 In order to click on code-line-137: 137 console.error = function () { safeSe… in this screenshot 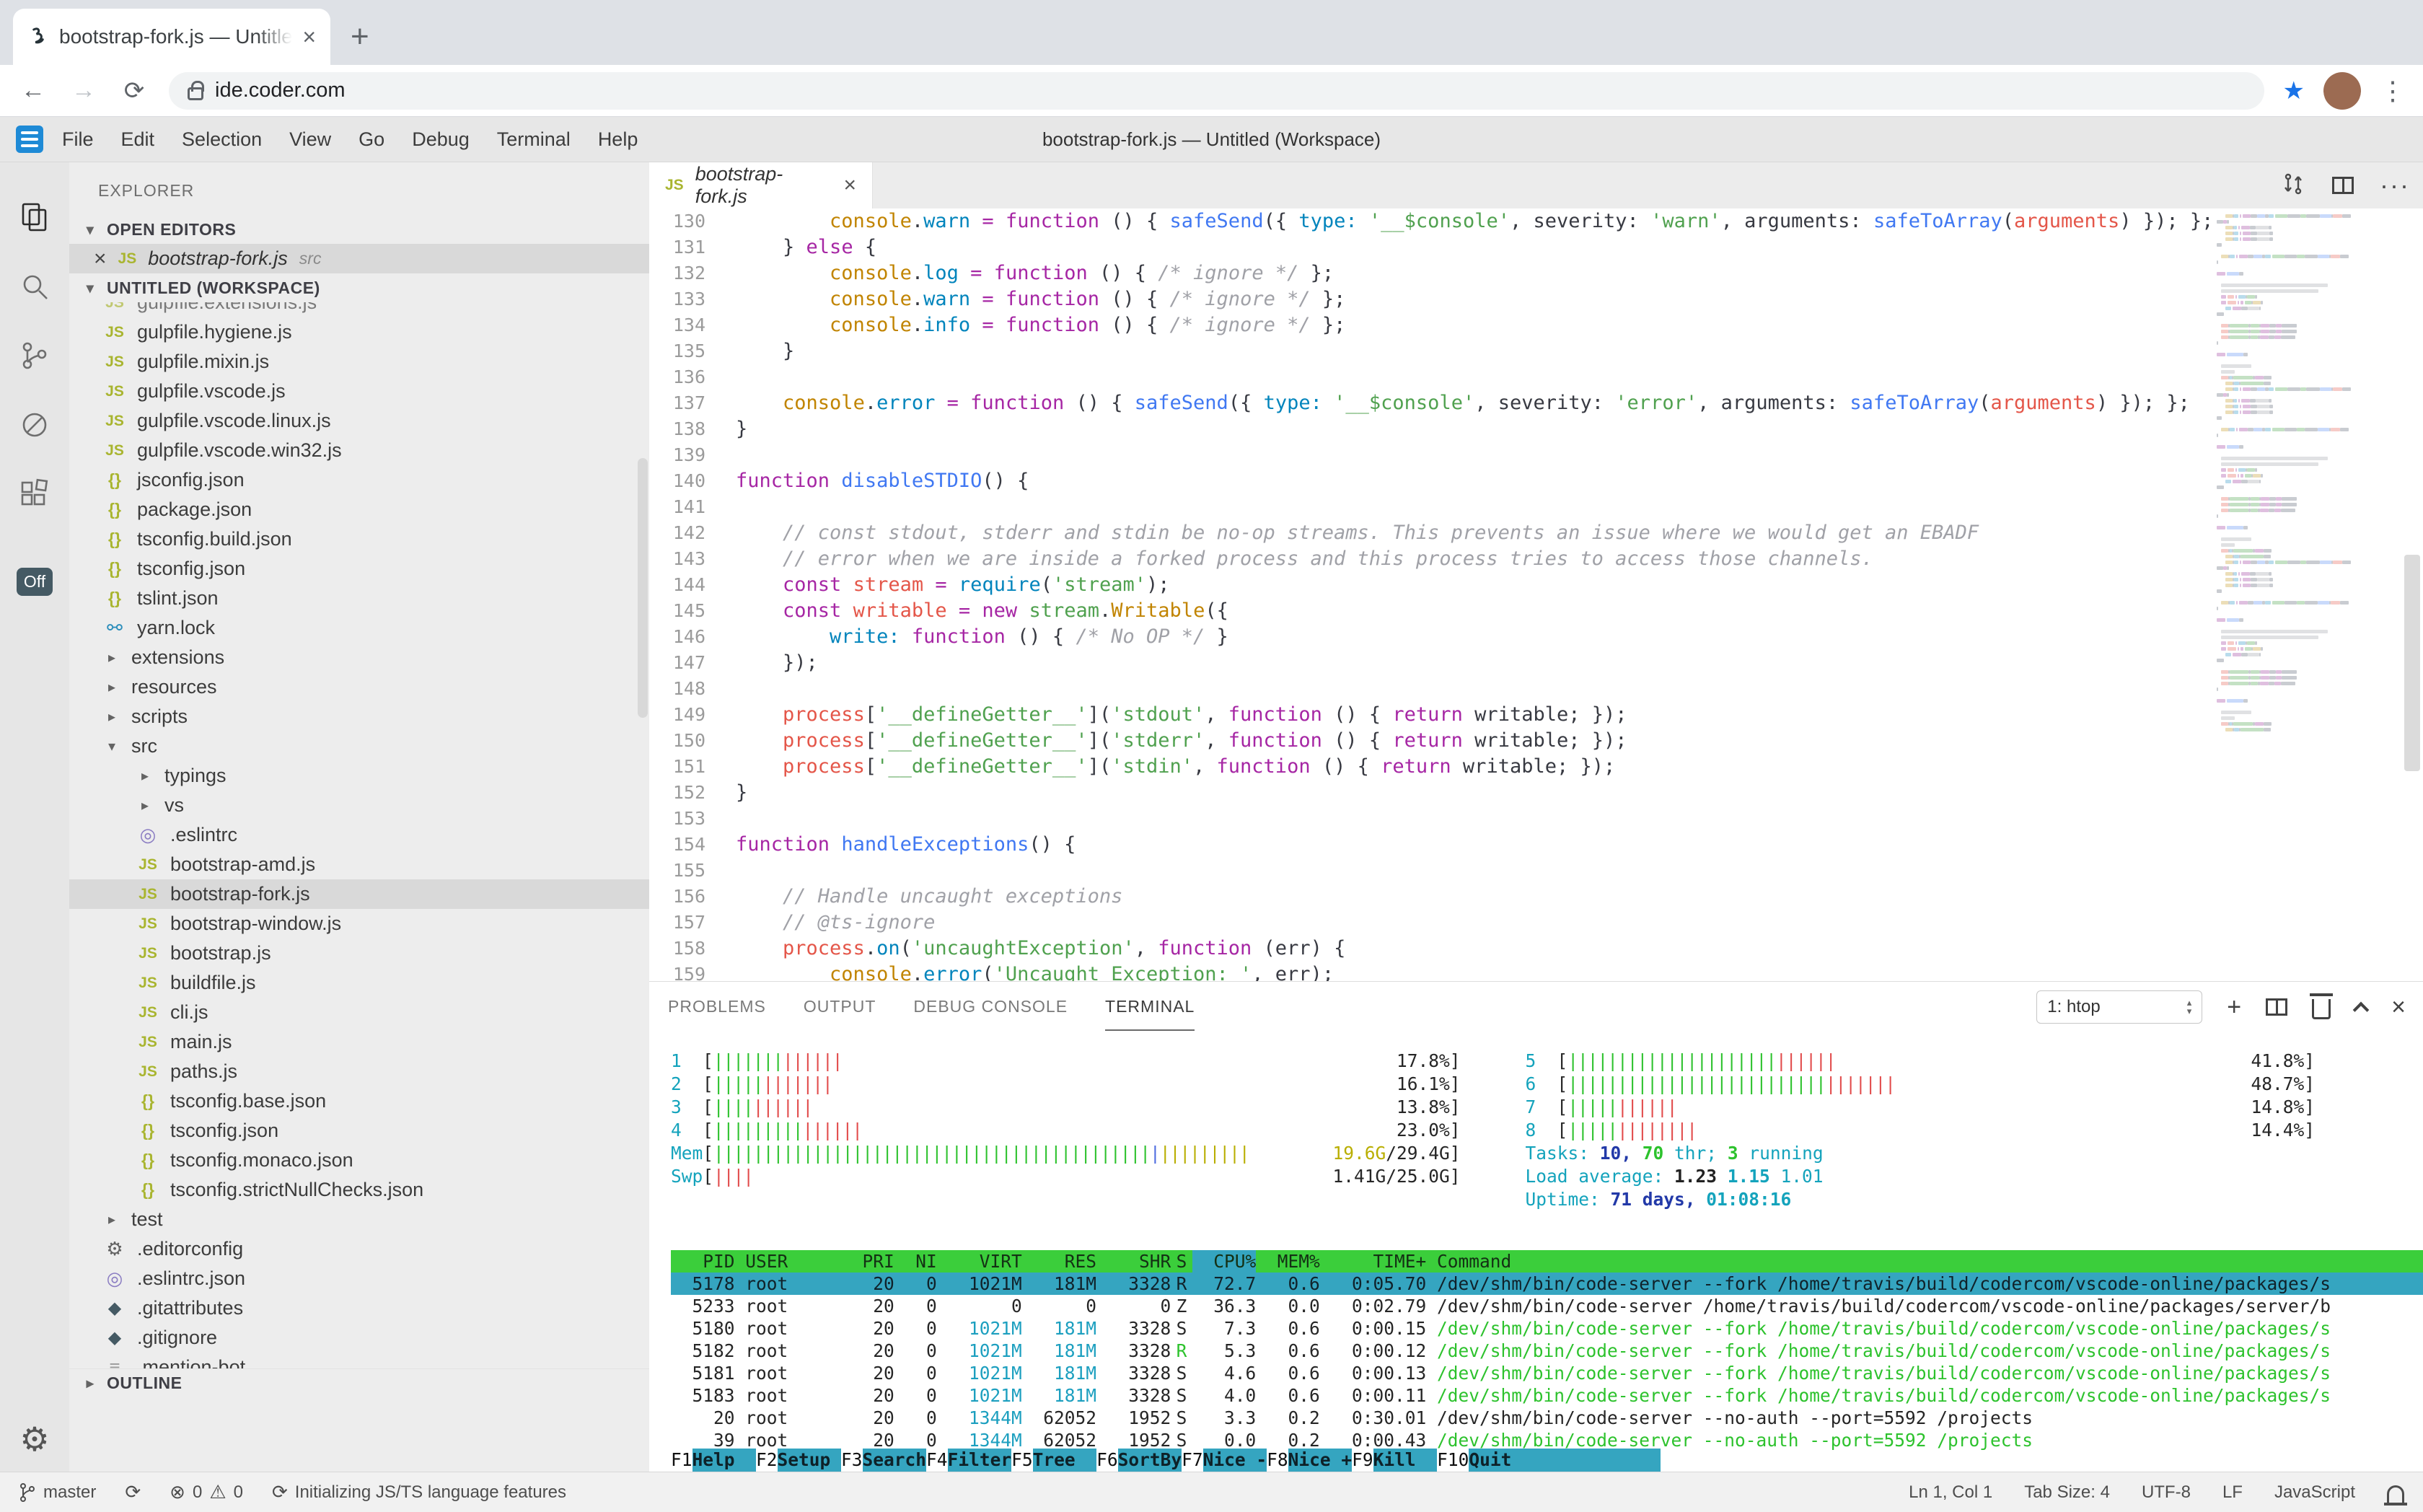, I will do `click(1536, 403)`.